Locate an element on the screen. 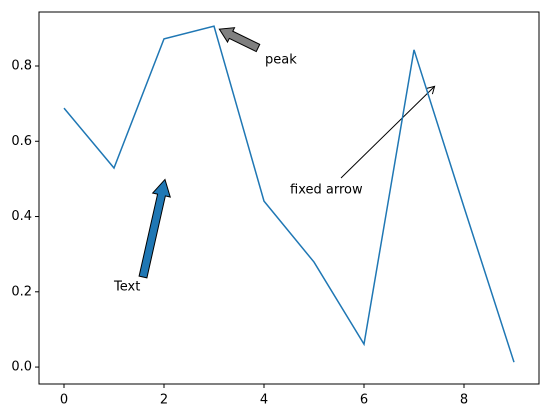 The height and width of the screenshot is (413, 547). fixed-arrow is located at coordinates (388, 132).